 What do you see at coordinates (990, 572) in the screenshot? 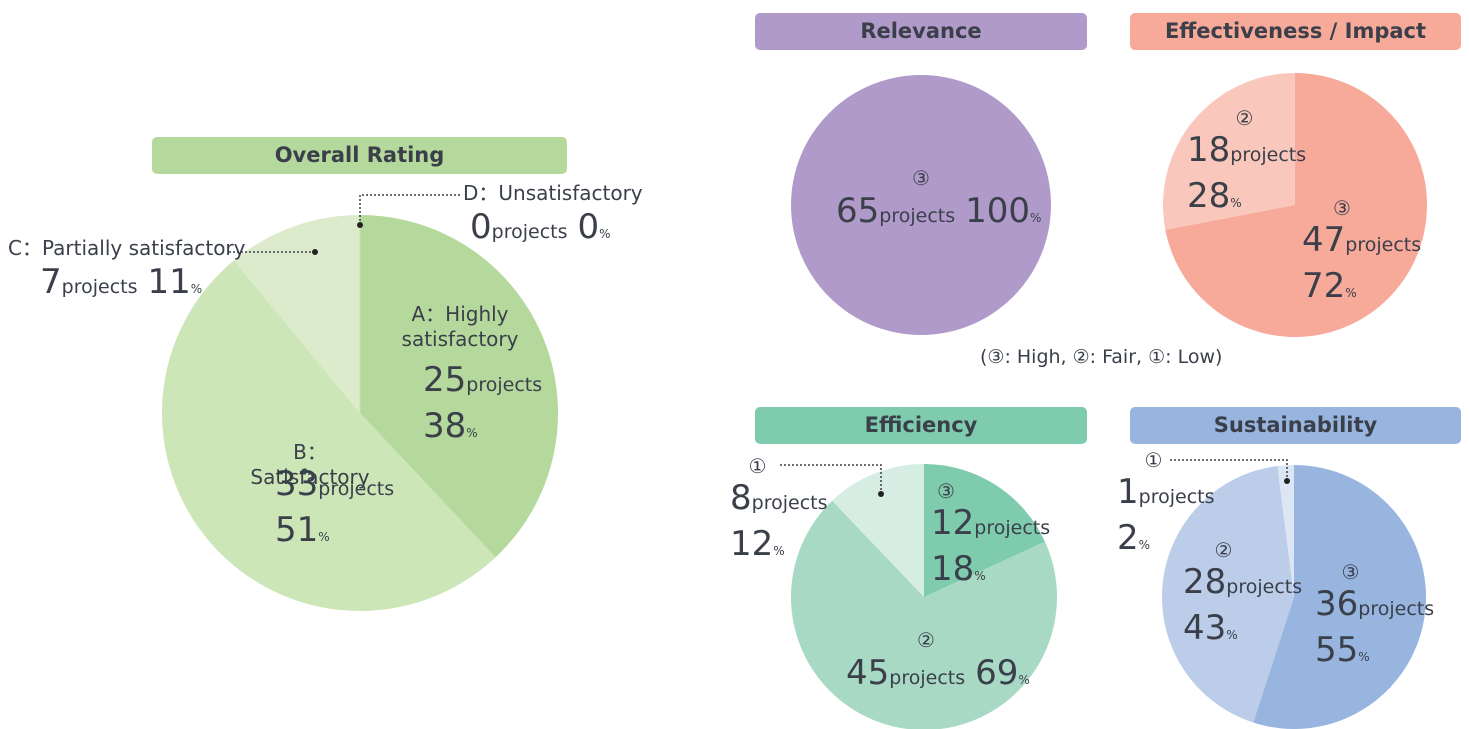
I see `value-line: 18%` at bounding box center [990, 572].